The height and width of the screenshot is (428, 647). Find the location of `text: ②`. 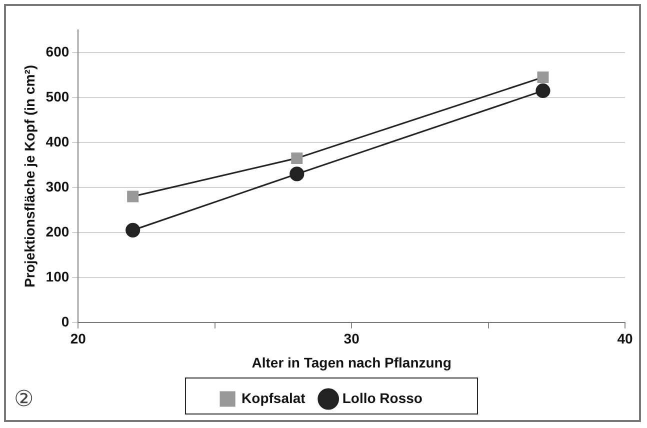

text: ② is located at coordinates (24, 399).